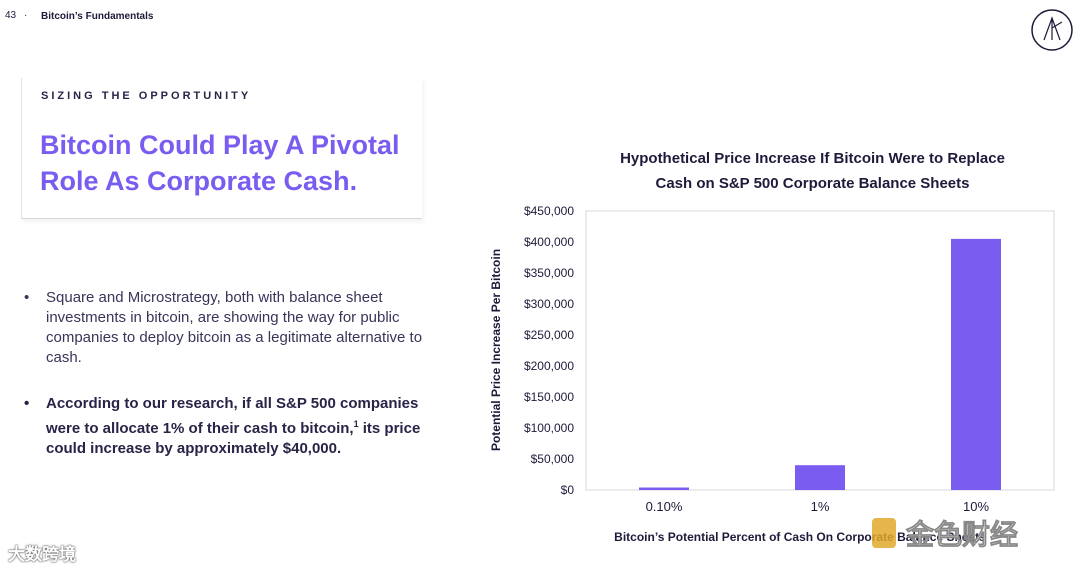  Describe the element at coordinates (549, 304) in the screenshot. I see `y-tick-label: $300,000` at that location.